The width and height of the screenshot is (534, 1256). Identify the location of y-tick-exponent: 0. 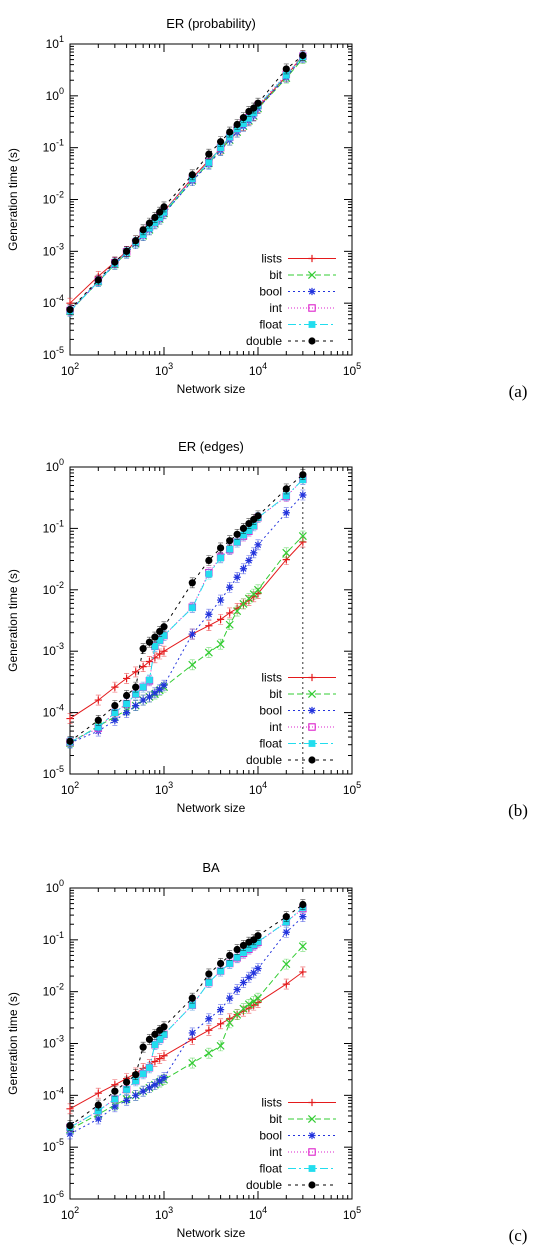
(61, 883).